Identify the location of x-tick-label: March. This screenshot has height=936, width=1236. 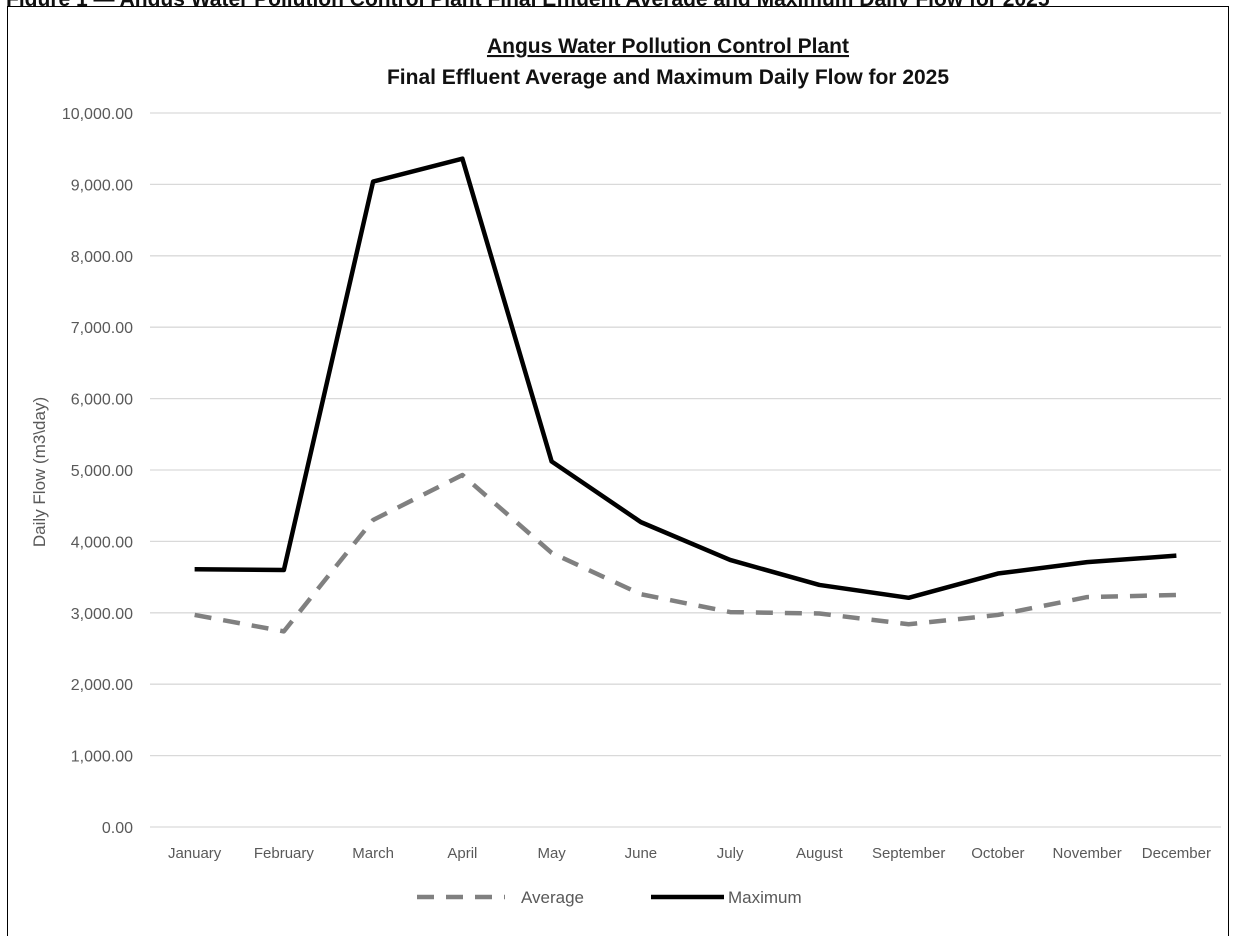
(373, 853).